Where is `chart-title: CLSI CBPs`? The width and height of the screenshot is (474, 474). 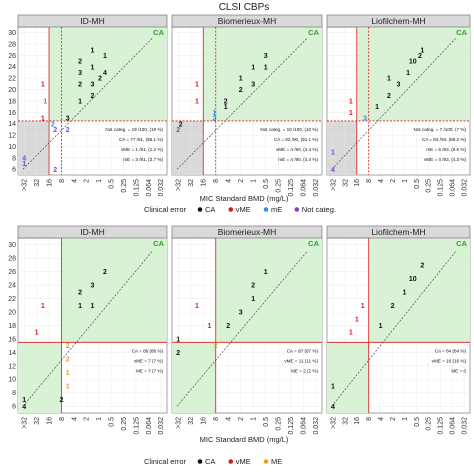
chart-title: CLSI CBPs is located at coordinates (244, 7).